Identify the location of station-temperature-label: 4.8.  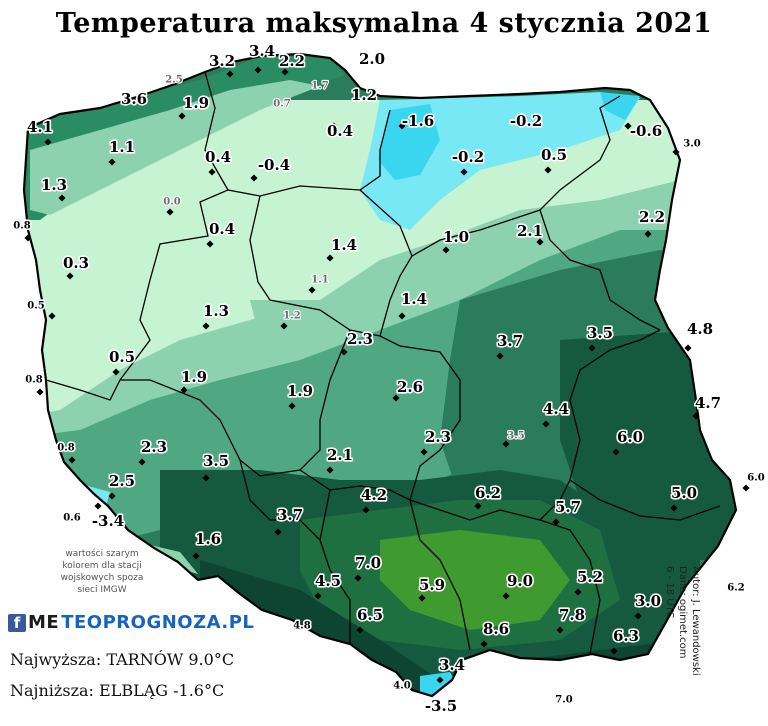
(700, 329).